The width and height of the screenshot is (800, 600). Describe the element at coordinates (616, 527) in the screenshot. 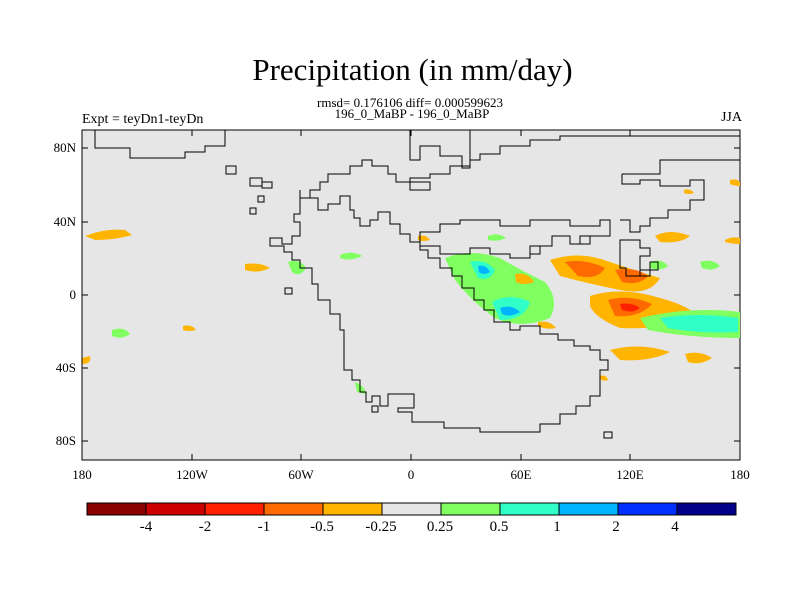

I see `colorbar-label: 2` at that location.